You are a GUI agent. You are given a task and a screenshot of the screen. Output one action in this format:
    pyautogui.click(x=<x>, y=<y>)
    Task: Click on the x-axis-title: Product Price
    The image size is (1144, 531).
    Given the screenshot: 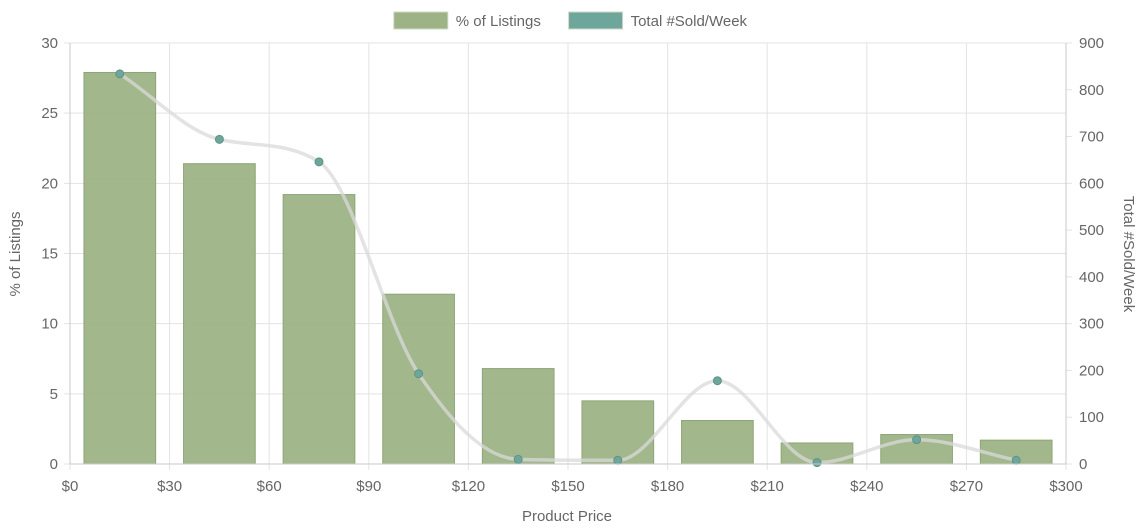 What is the action you would take?
    pyautogui.click(x=567, y=516)
    